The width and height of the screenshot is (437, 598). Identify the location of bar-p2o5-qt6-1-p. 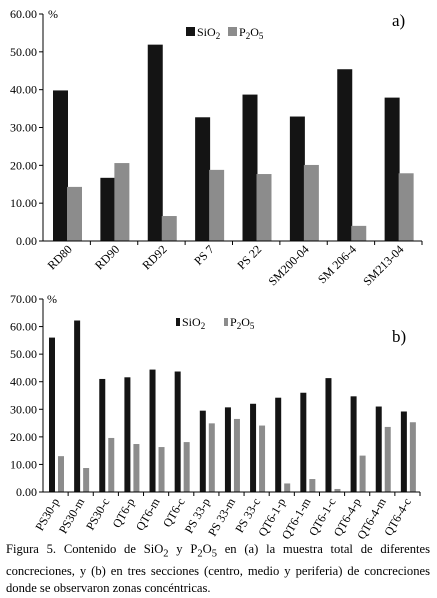
(287, 487).